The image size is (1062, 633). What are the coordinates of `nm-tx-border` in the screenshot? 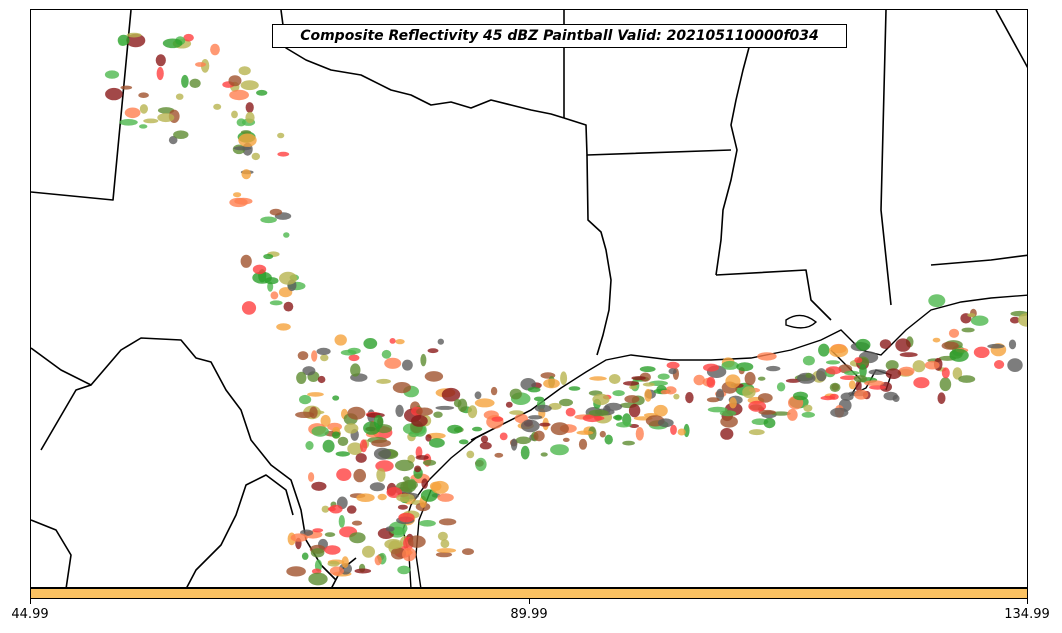 It's located at (81, 105).